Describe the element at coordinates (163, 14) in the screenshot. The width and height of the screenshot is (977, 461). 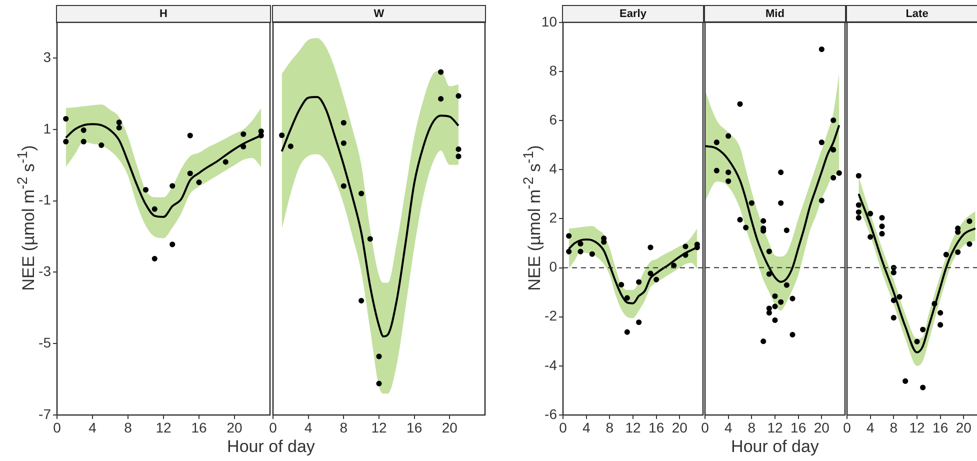
I see `chart-title: H` at that location.